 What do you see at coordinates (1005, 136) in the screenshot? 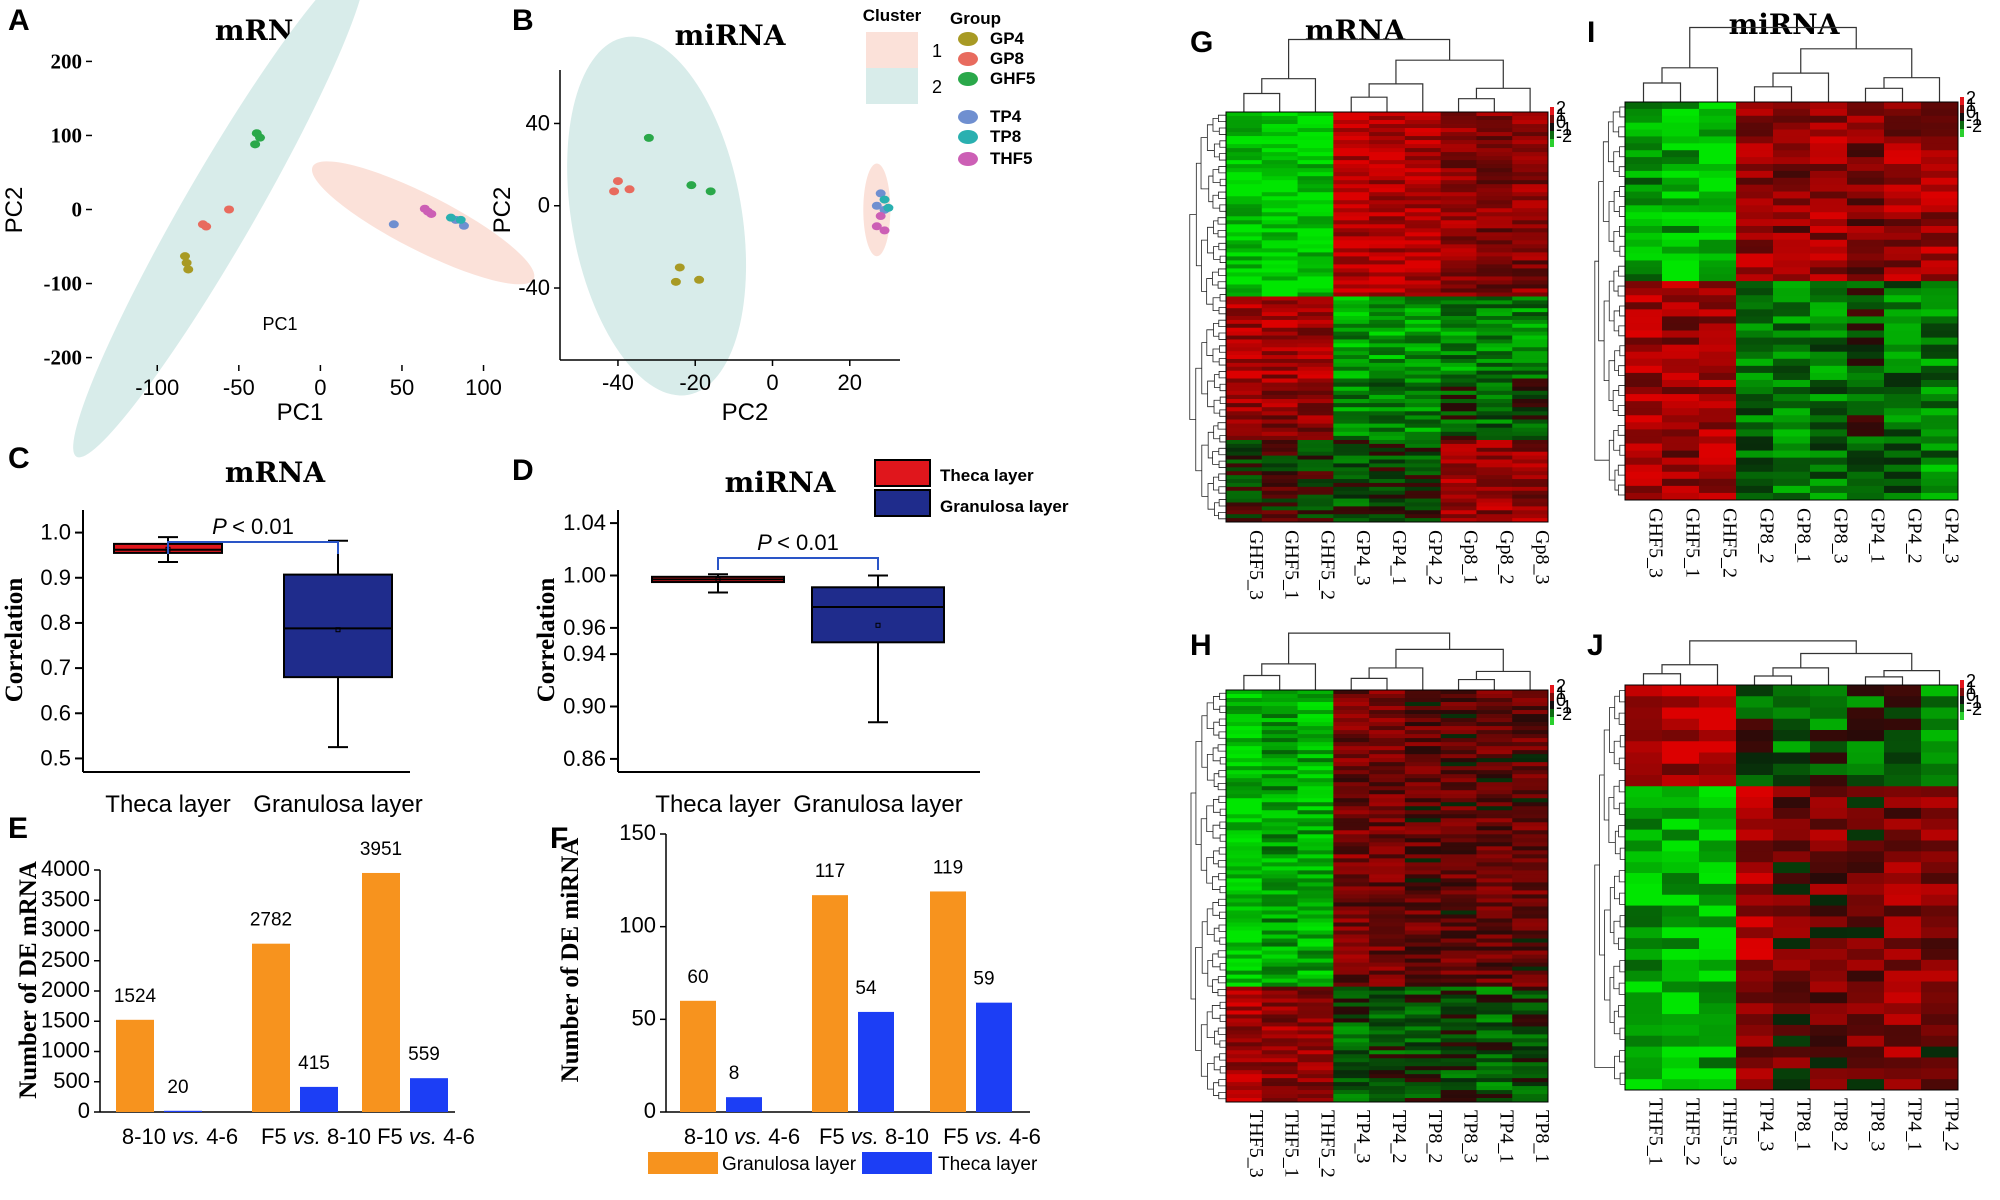
I see `group-legend-label: TP8` at bounding box center [1005, 136].